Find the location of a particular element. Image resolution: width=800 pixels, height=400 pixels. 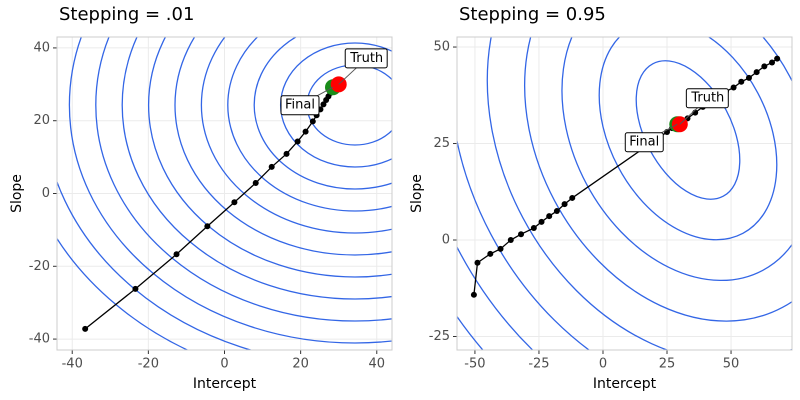

y-tick-label: 50 is located at coordinates (441, 47).